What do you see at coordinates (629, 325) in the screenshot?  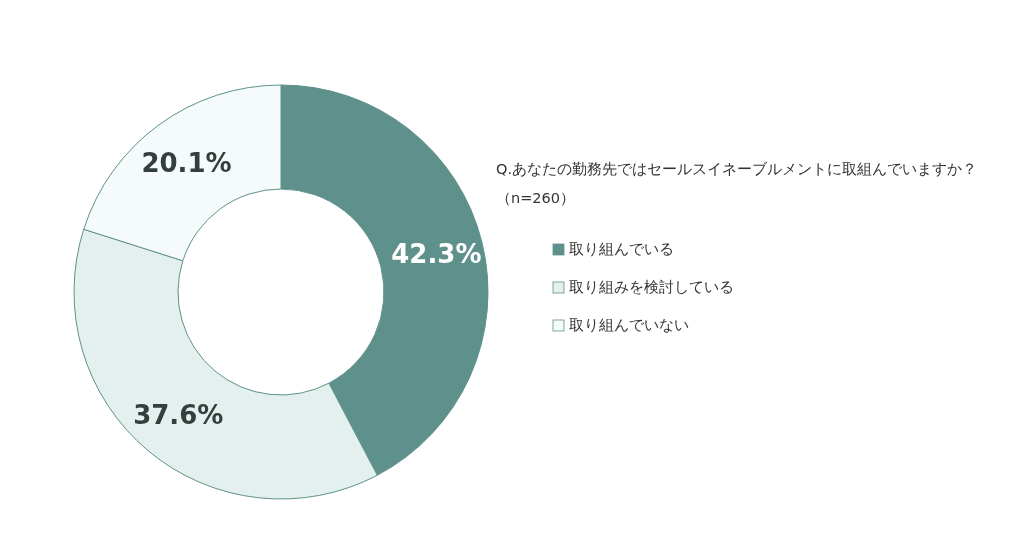 I see `legend-label: 取り組んでいない` at bounding box center [629, 325].